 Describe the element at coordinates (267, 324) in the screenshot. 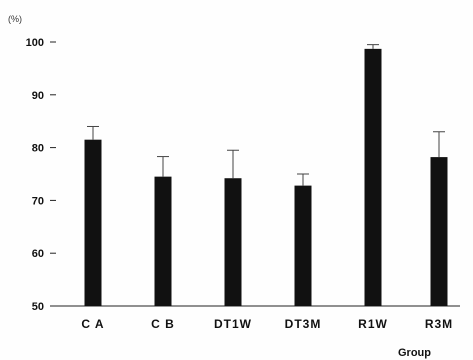

I see `x-axis: C A C B DT1W DT3M R1W R3M` at that location.